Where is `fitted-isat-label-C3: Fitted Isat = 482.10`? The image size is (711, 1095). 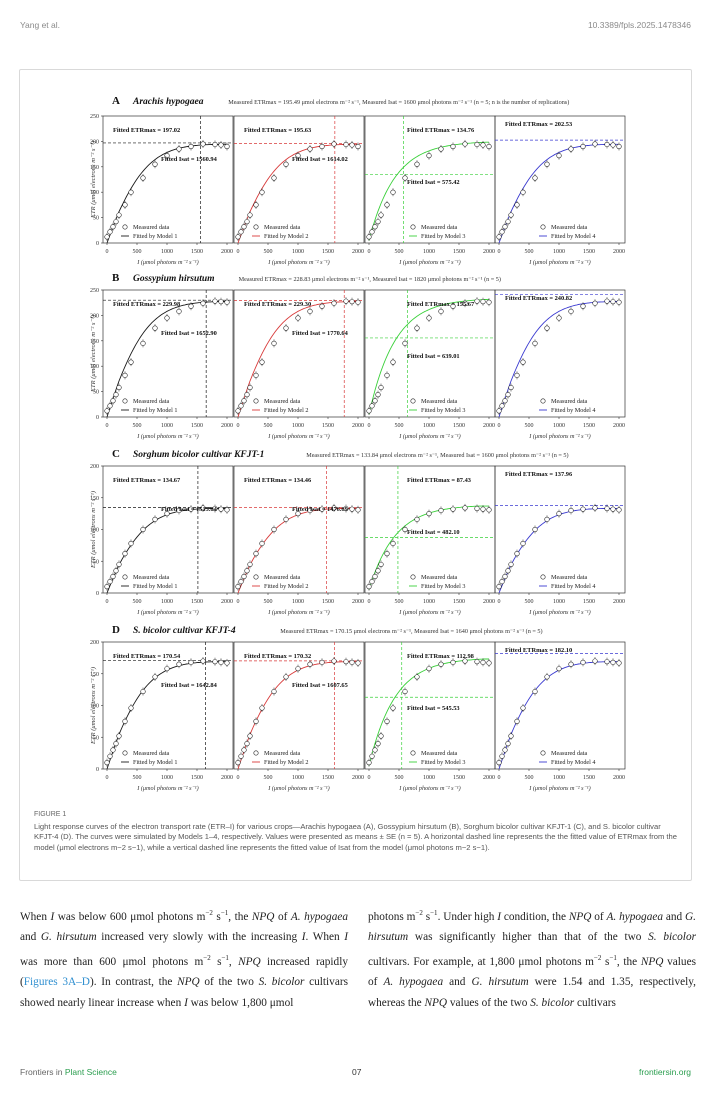
fitted-isat-label-C3: Fitted Isat = 482.10 is located at coordinates (433, 532).